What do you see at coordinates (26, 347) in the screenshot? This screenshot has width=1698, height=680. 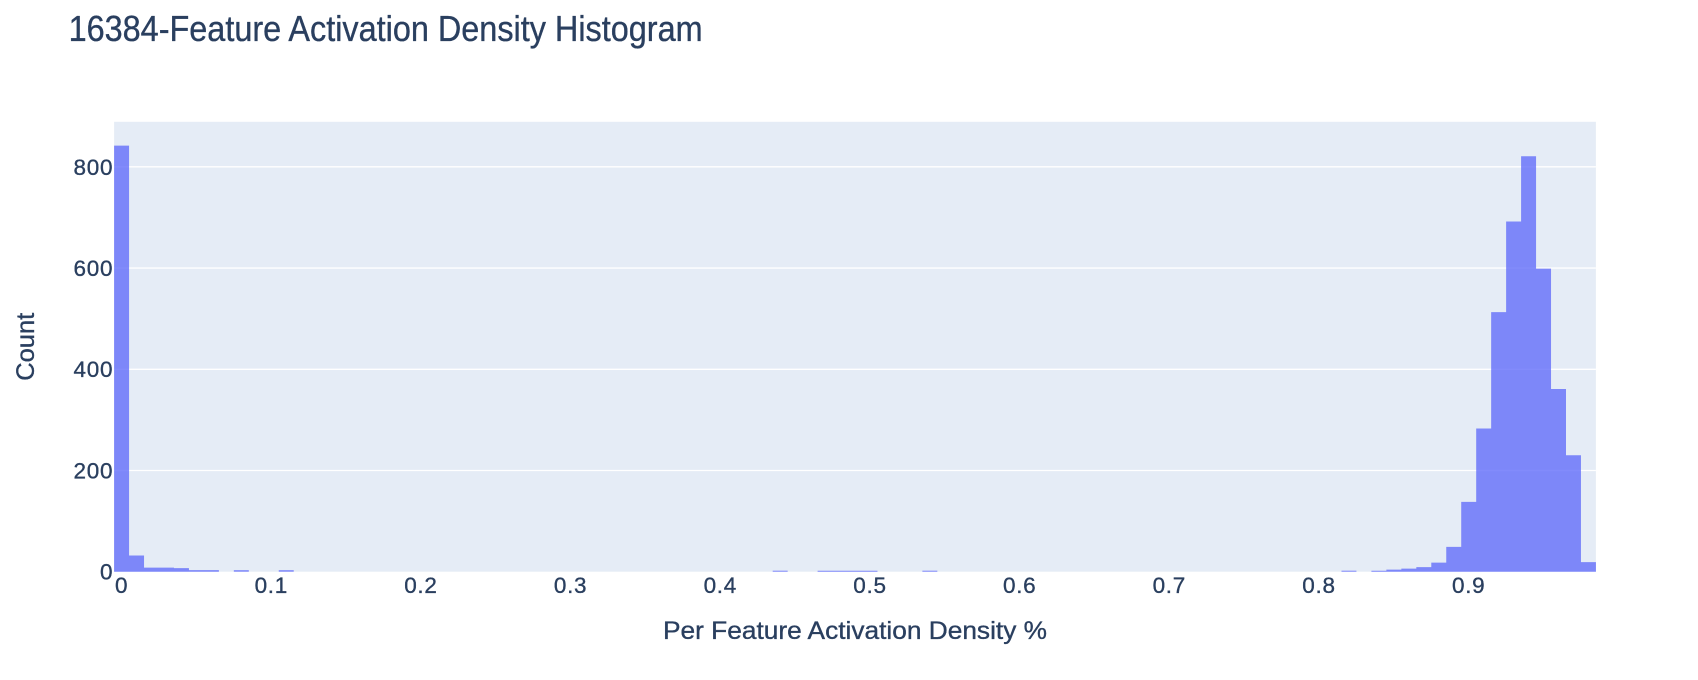 I see `svg-text: Count` at bounding box center [26, 347].